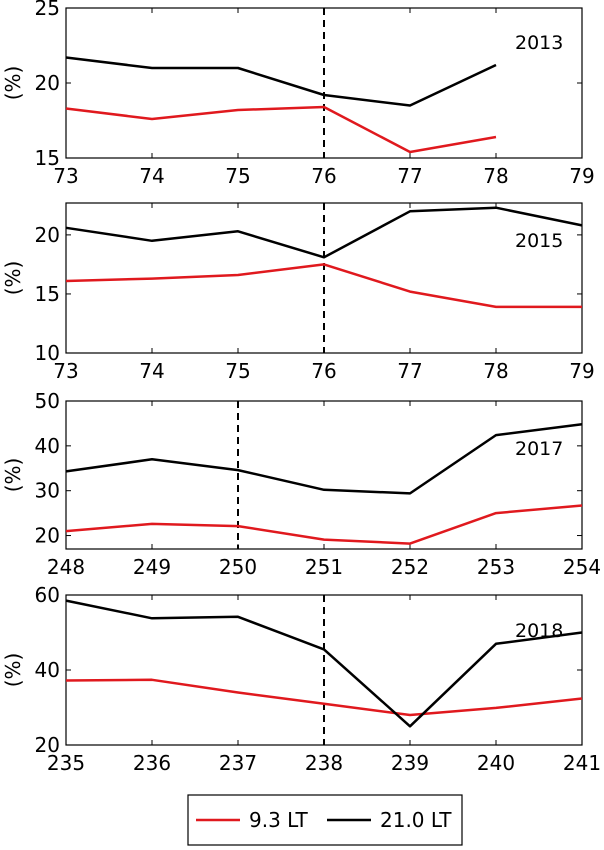 The width and height of the screenshot is (604, 850). I want to click on legend: 9.3 LT 21.0 LT, so click(325, 820).